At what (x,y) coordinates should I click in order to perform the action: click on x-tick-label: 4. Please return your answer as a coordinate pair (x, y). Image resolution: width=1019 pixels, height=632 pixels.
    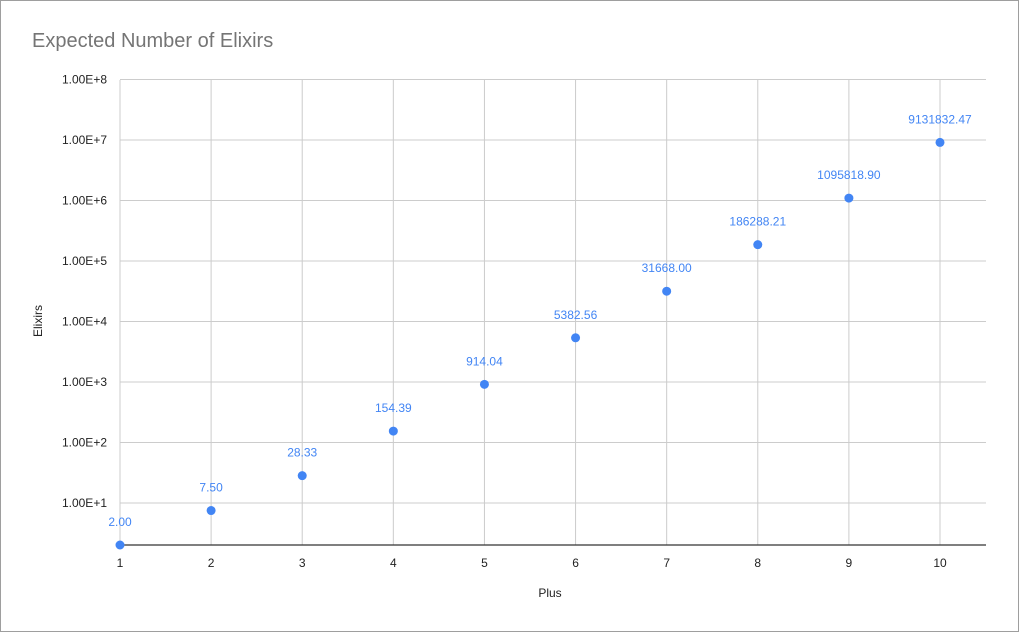
    Looking at the image, I should click on (393, 563).